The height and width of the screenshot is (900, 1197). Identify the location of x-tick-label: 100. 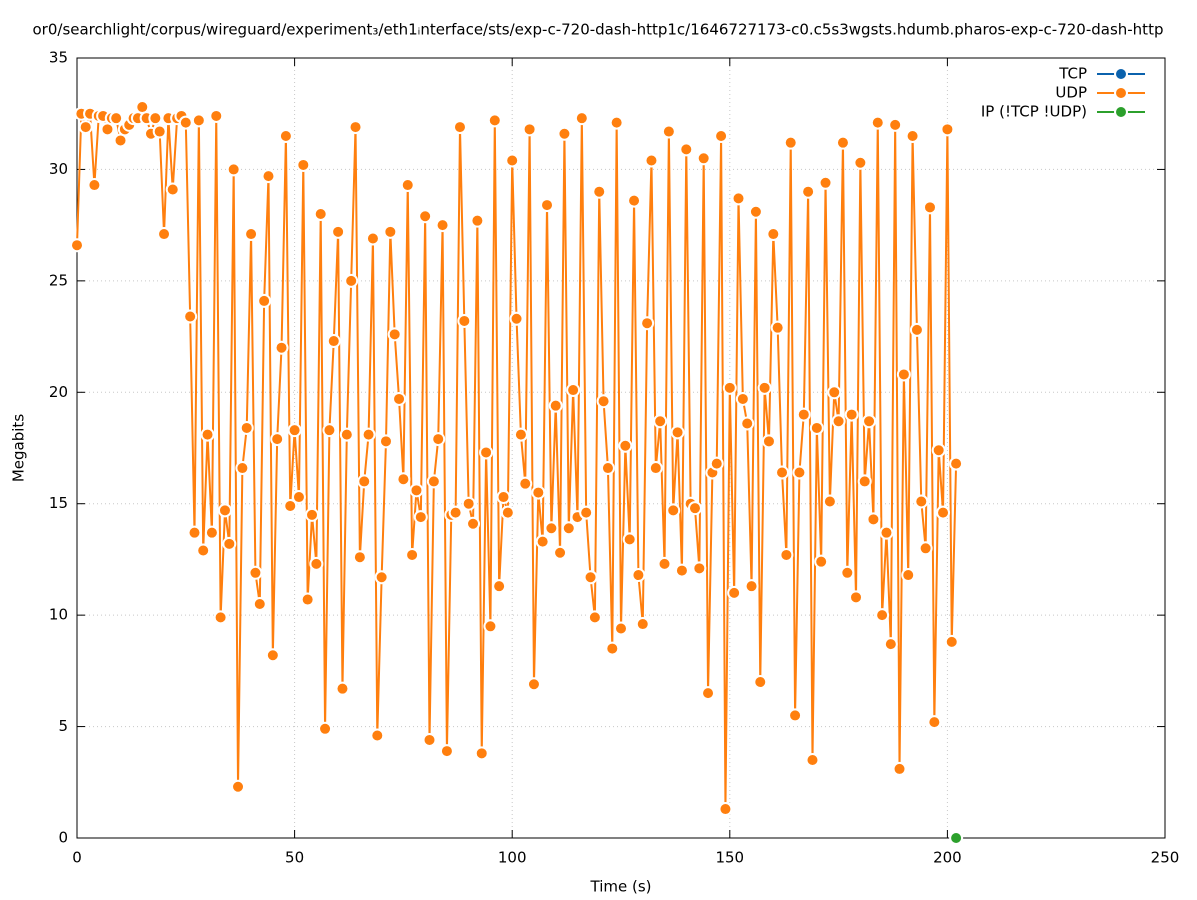
(512, 858).